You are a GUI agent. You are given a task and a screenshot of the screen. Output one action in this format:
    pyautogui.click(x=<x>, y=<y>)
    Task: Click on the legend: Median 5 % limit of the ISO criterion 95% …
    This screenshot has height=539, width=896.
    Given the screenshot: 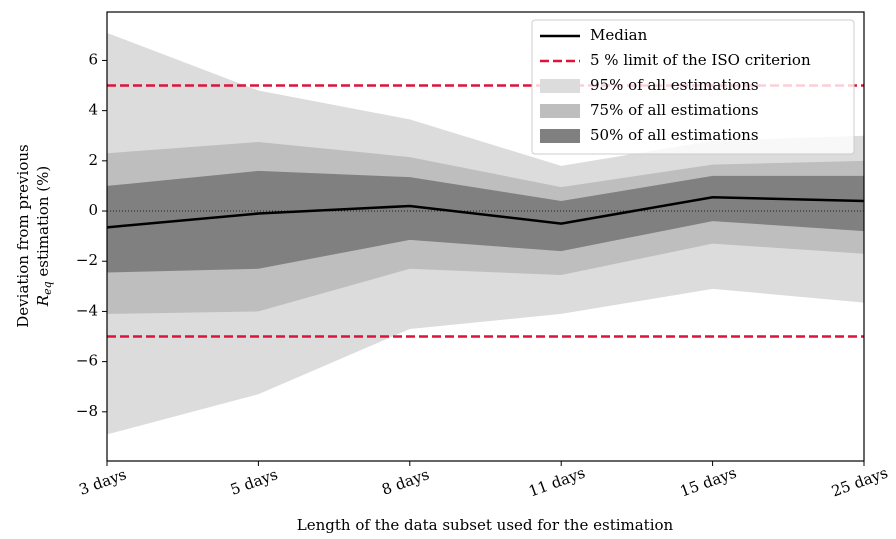 What is the action you would take?
    pyautogui.click(x=693, y=87)
    